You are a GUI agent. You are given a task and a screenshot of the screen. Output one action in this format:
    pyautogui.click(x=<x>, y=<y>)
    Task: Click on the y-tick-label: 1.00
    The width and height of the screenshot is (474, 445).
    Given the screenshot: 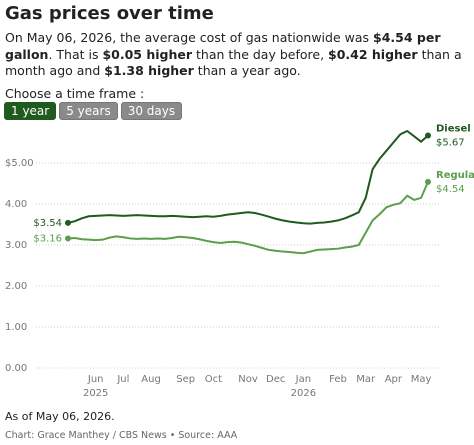 What is the action you would take?
    pyautogui.click(x=16, y=327)
    